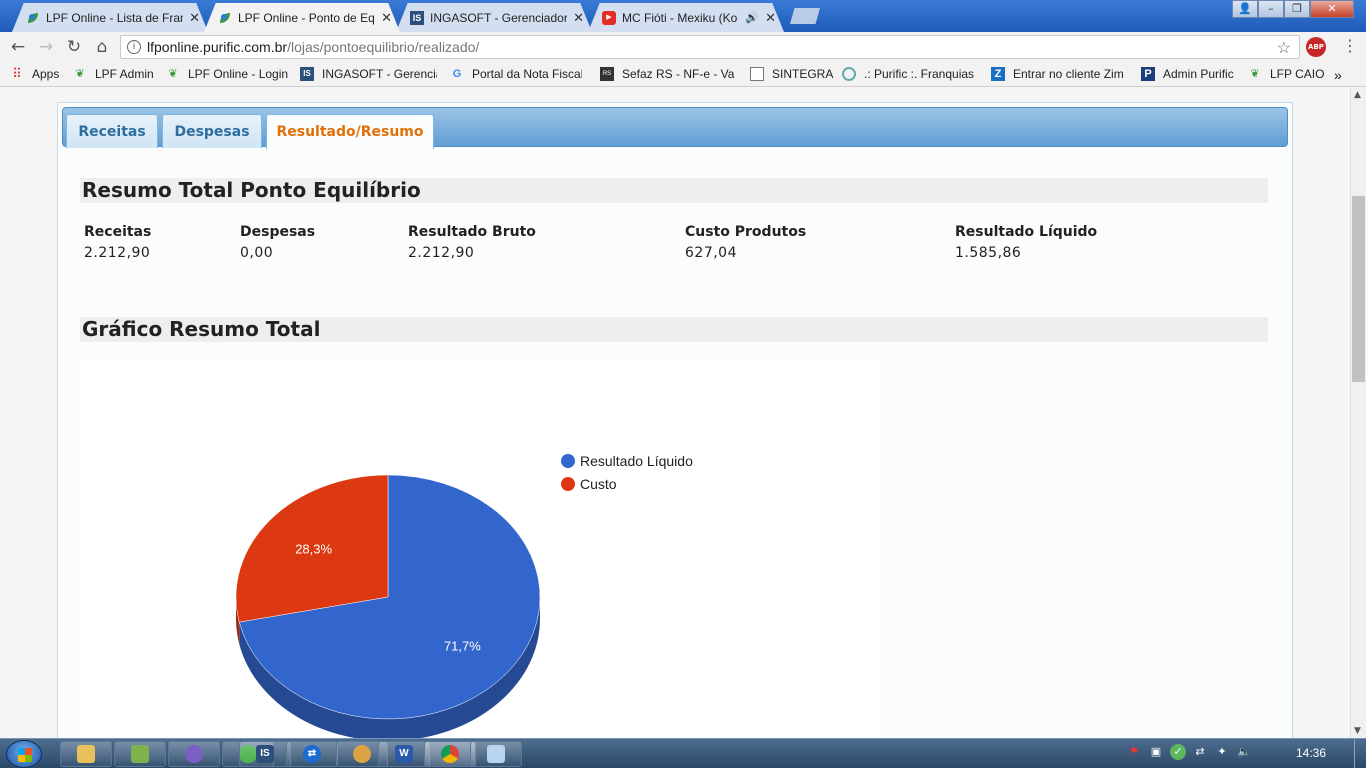  I want to click on bookmark-label: INGASOFT - Gerencia, so click(379, 74).